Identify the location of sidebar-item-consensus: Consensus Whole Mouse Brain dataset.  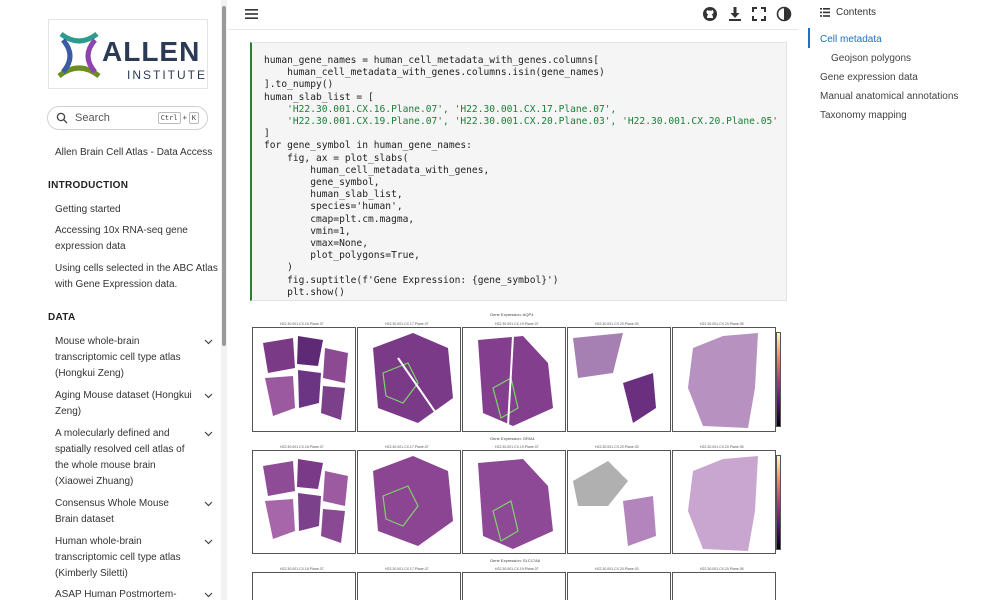
(112, 511).